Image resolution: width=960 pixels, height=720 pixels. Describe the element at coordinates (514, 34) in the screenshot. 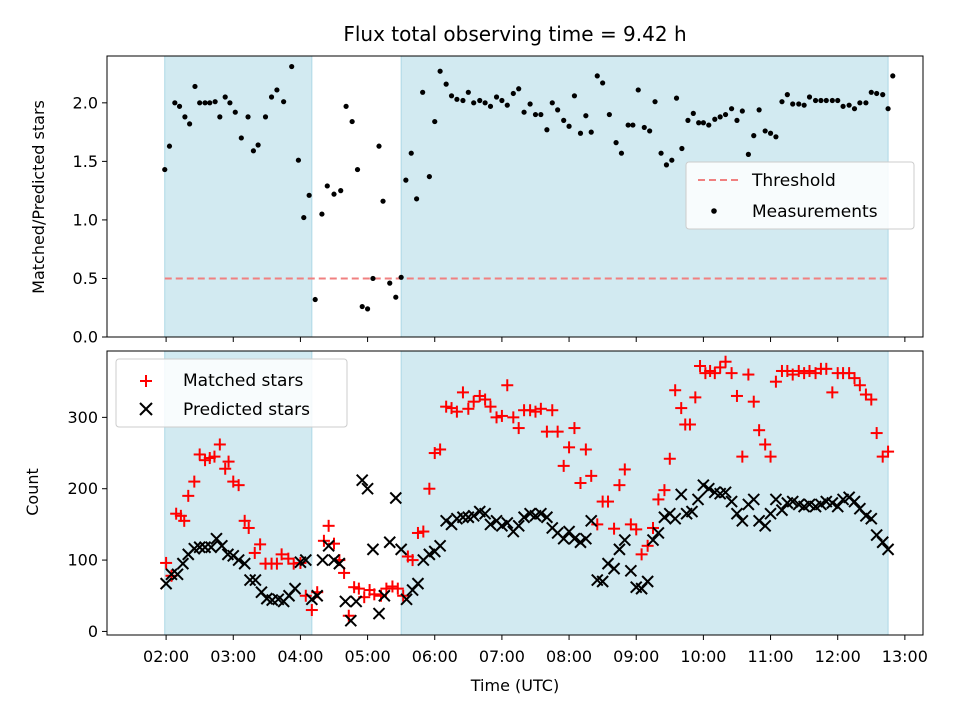

I see `chart-title: Flux total observing time = 9.42 h` at that location.